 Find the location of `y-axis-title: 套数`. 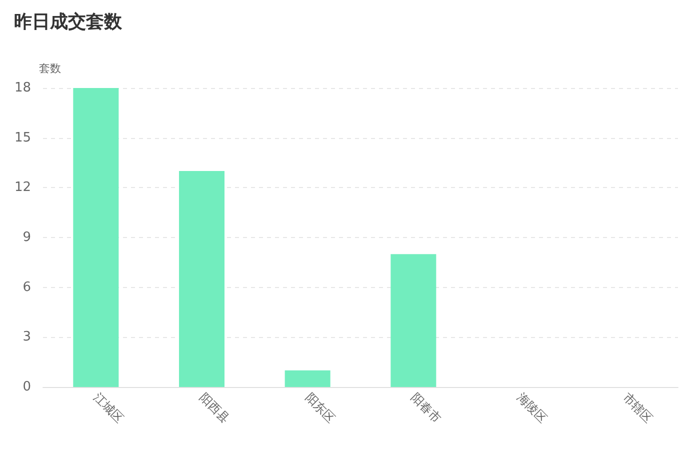

y-axis-title: 套数 is located at coordinates (50, 68).